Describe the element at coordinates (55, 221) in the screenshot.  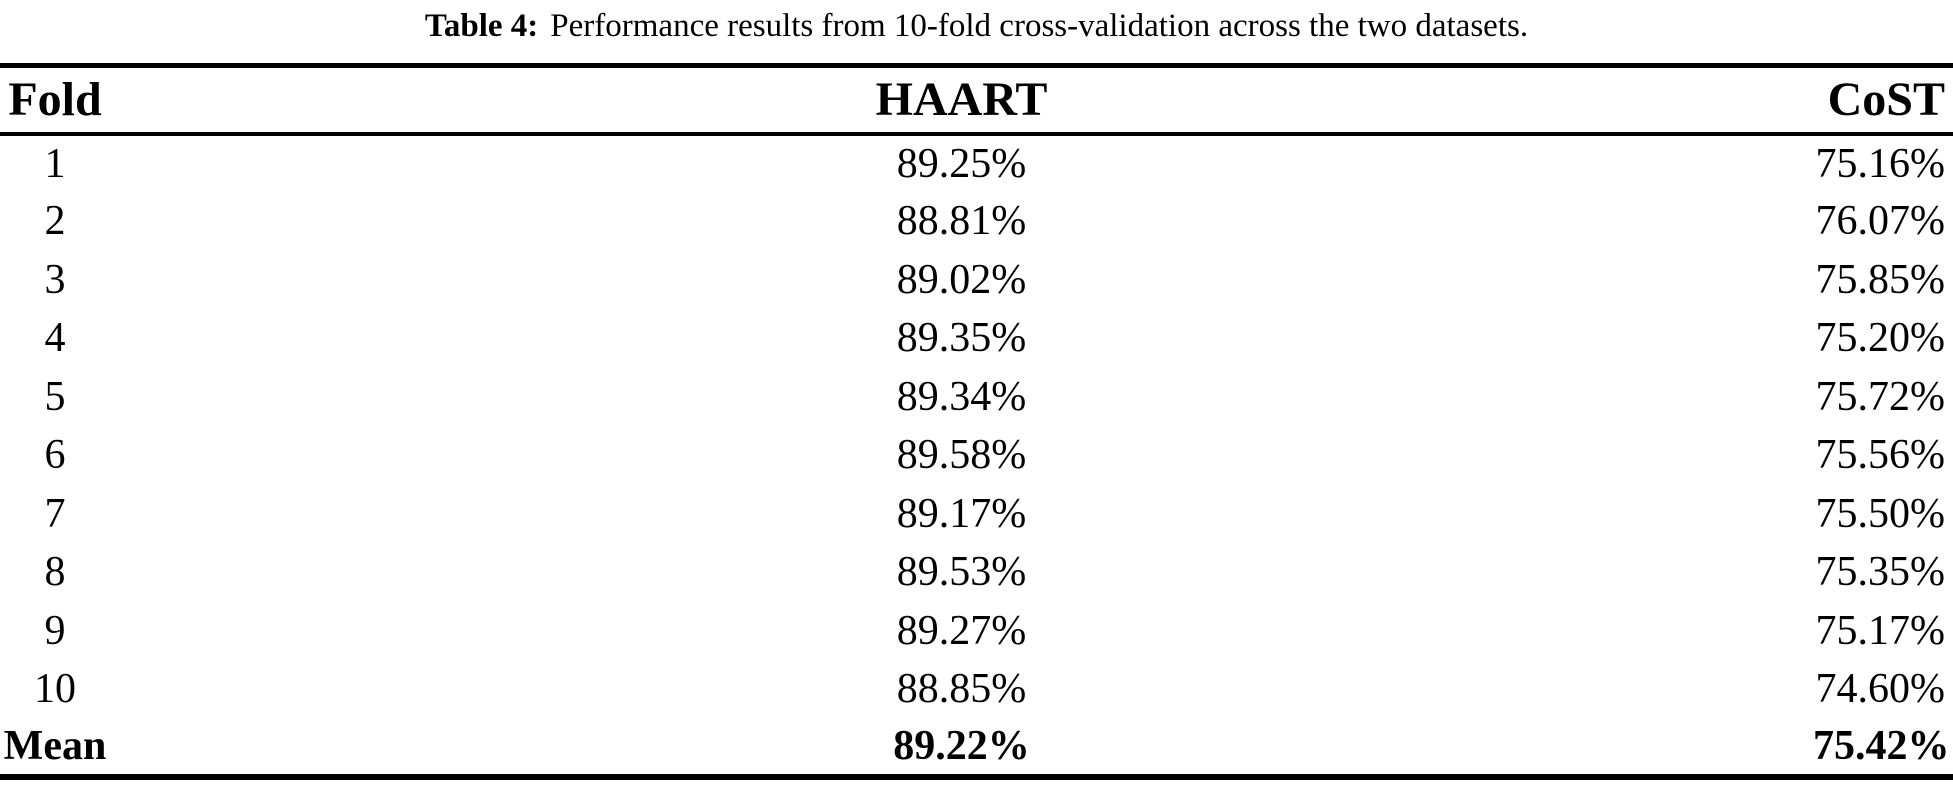
I see `fold-cell: 2` at that location.